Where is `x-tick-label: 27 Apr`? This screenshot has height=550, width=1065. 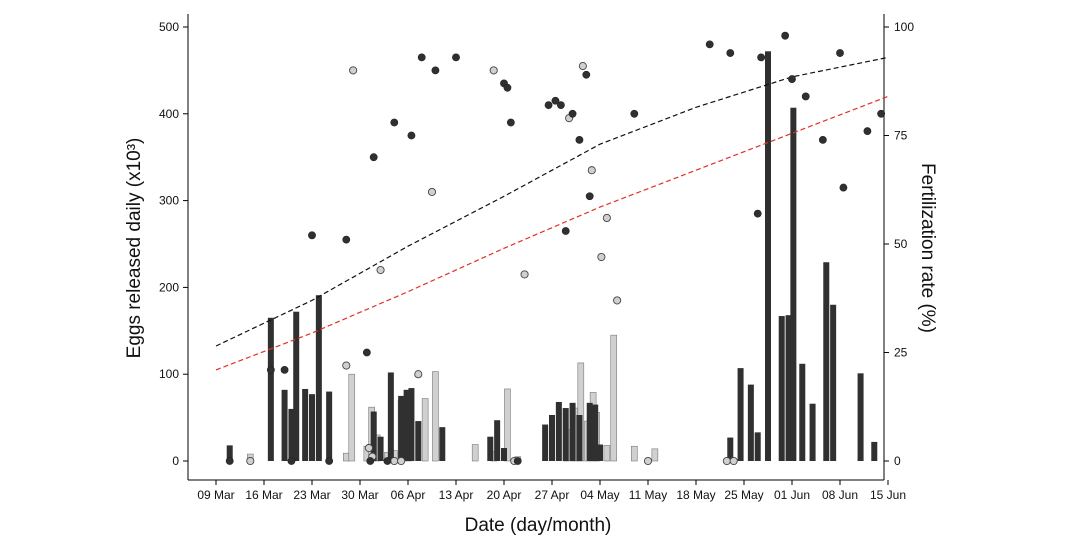
x-tick-label: 27 Apr is located at coordinates (552, 495).